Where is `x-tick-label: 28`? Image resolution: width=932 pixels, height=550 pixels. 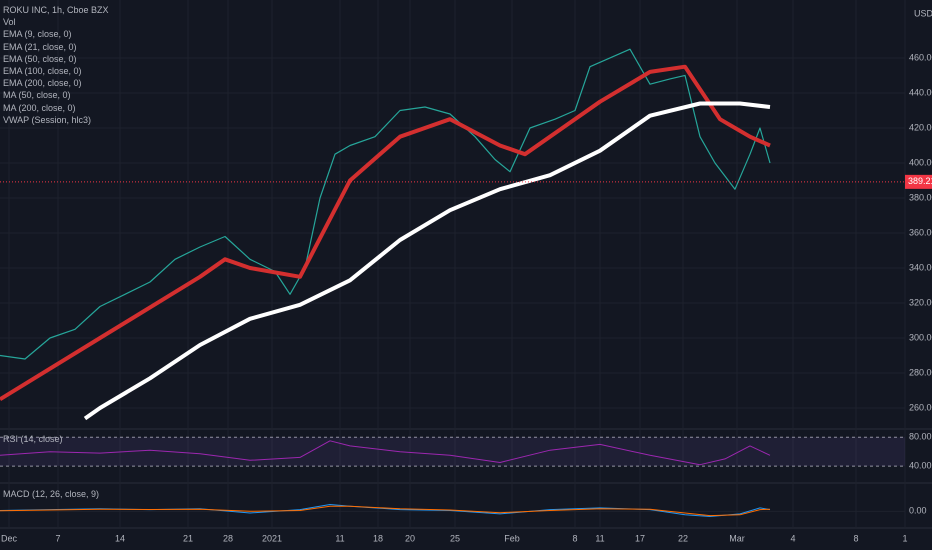
x-tick-label: 28 is located at coordinates (228, 538).